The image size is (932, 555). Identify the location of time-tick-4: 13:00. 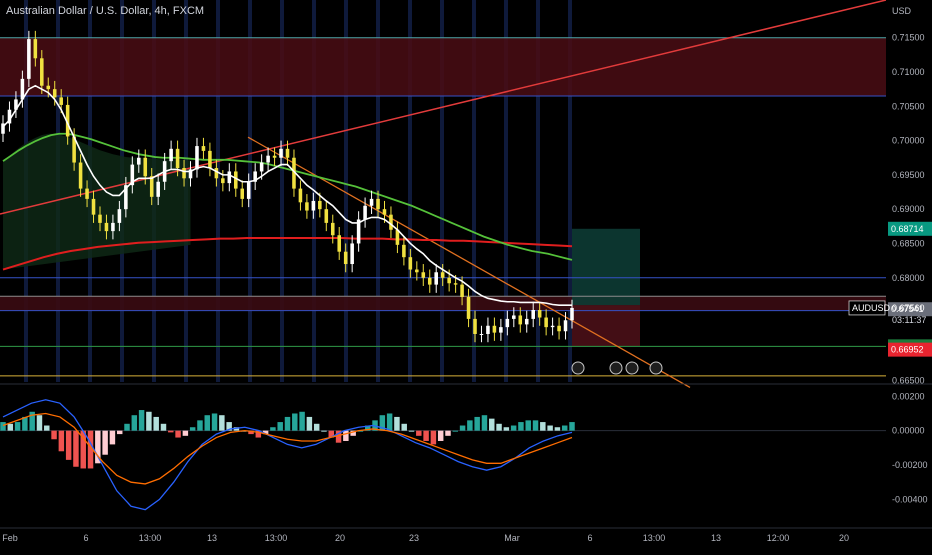
(276, 538).